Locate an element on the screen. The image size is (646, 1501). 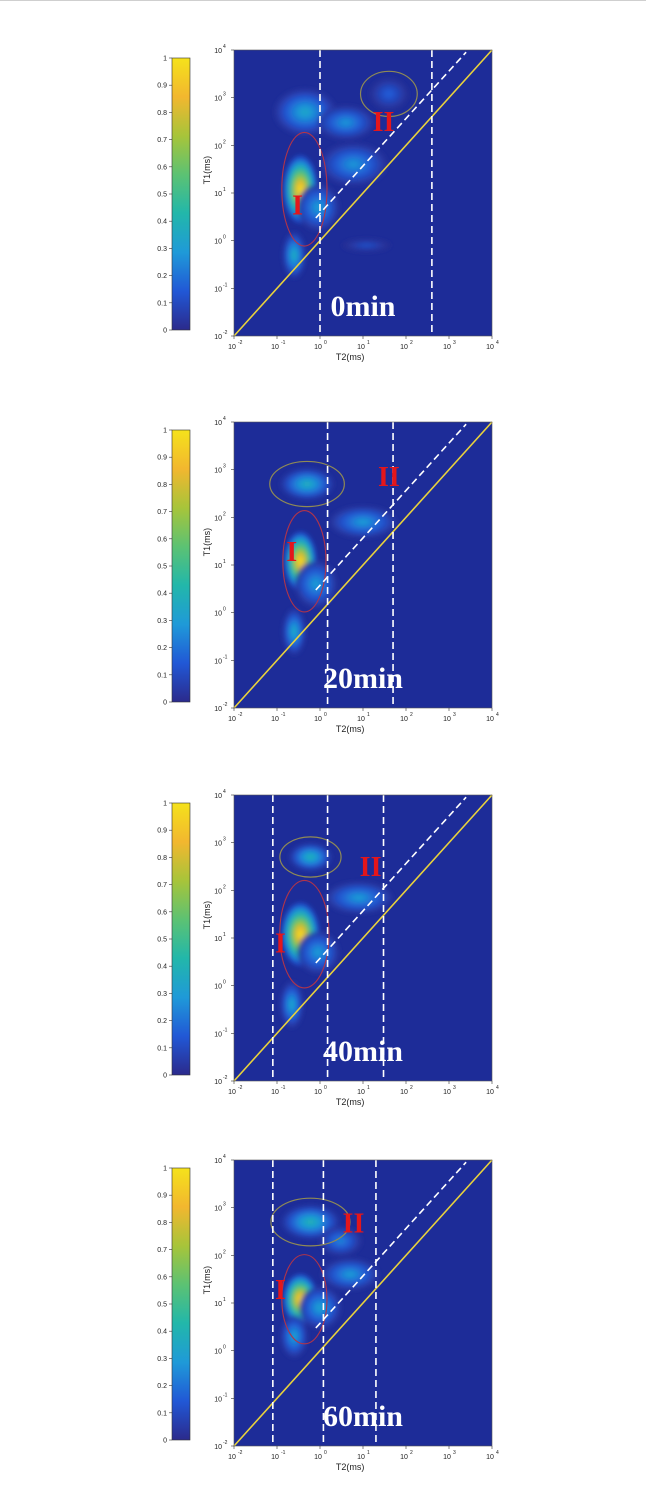
contour-lower is located at coordinates (304, 934).